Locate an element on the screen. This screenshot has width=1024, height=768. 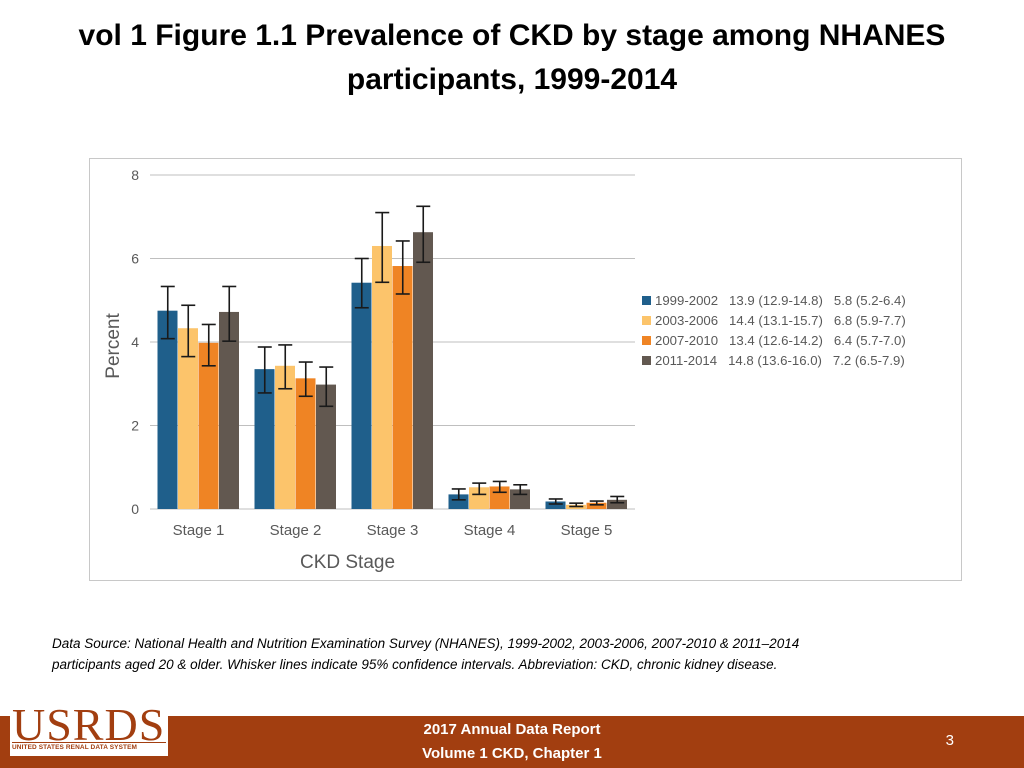
page-number: 3 is located at coordinates (949, 740).